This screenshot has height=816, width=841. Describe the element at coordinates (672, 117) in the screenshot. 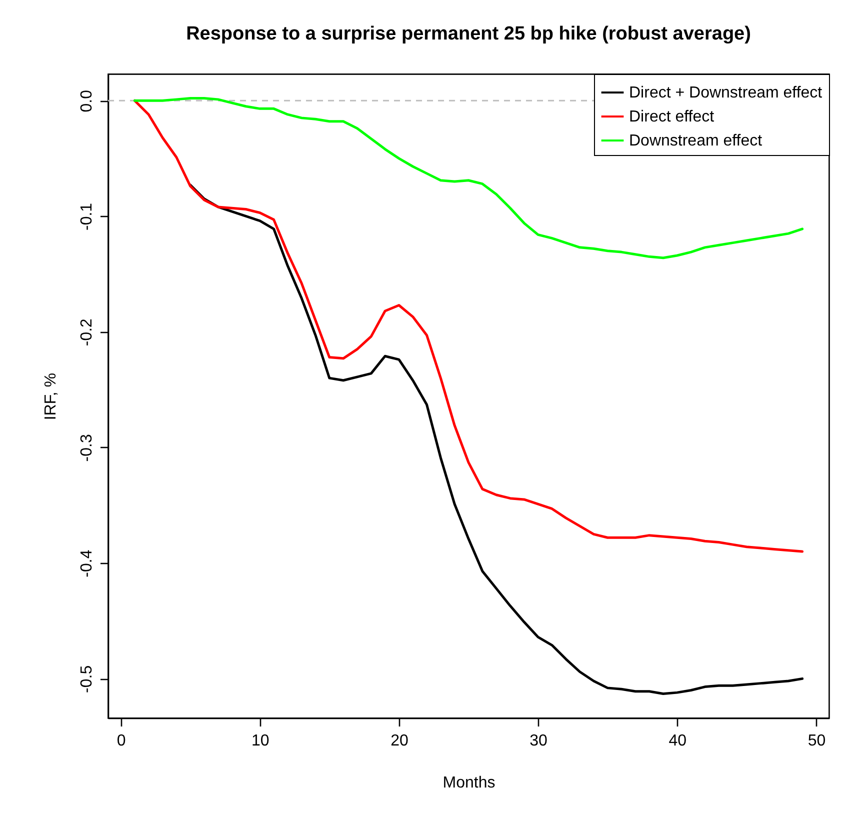

I see `legend-label: Direct effect` at that location.